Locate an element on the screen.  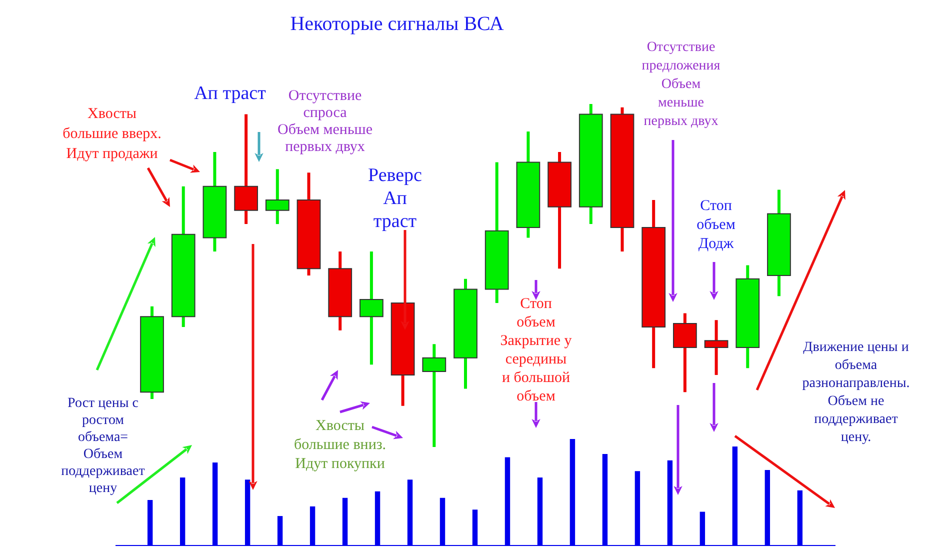
annotation: Отсутствие предложения Объем меньше первых двух is located at coordinates (681, 84).